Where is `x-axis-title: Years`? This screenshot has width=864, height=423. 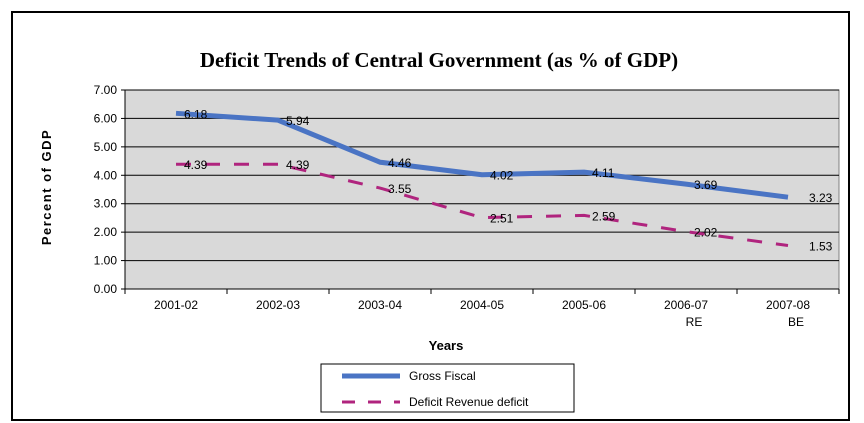
x-axis-title: Years is located at coordinates (446, 345).